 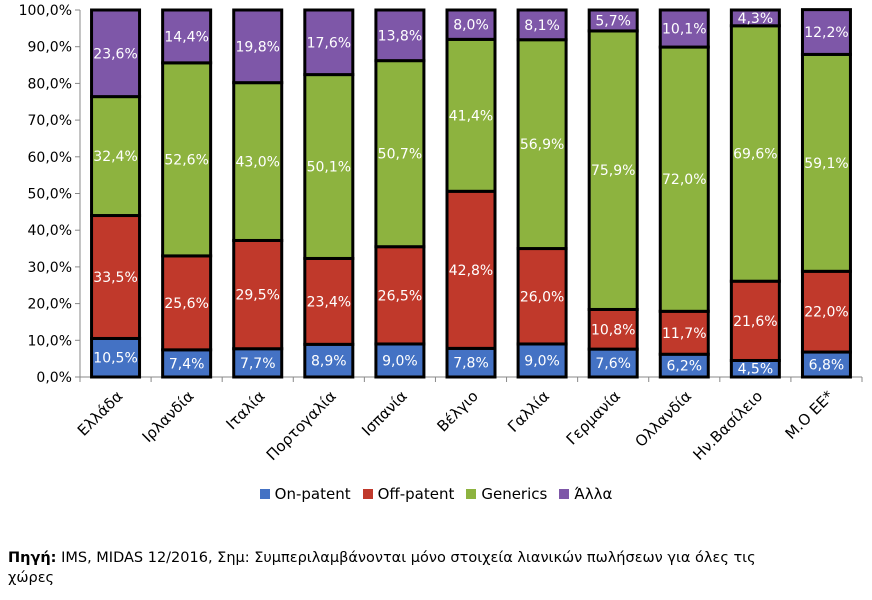 What do you see at coordinates (329, 193) in the screenshot?
I see `bar-stack: 8,9% 23,4% 50,1% 17,6%` at bounding box center [329, 193].